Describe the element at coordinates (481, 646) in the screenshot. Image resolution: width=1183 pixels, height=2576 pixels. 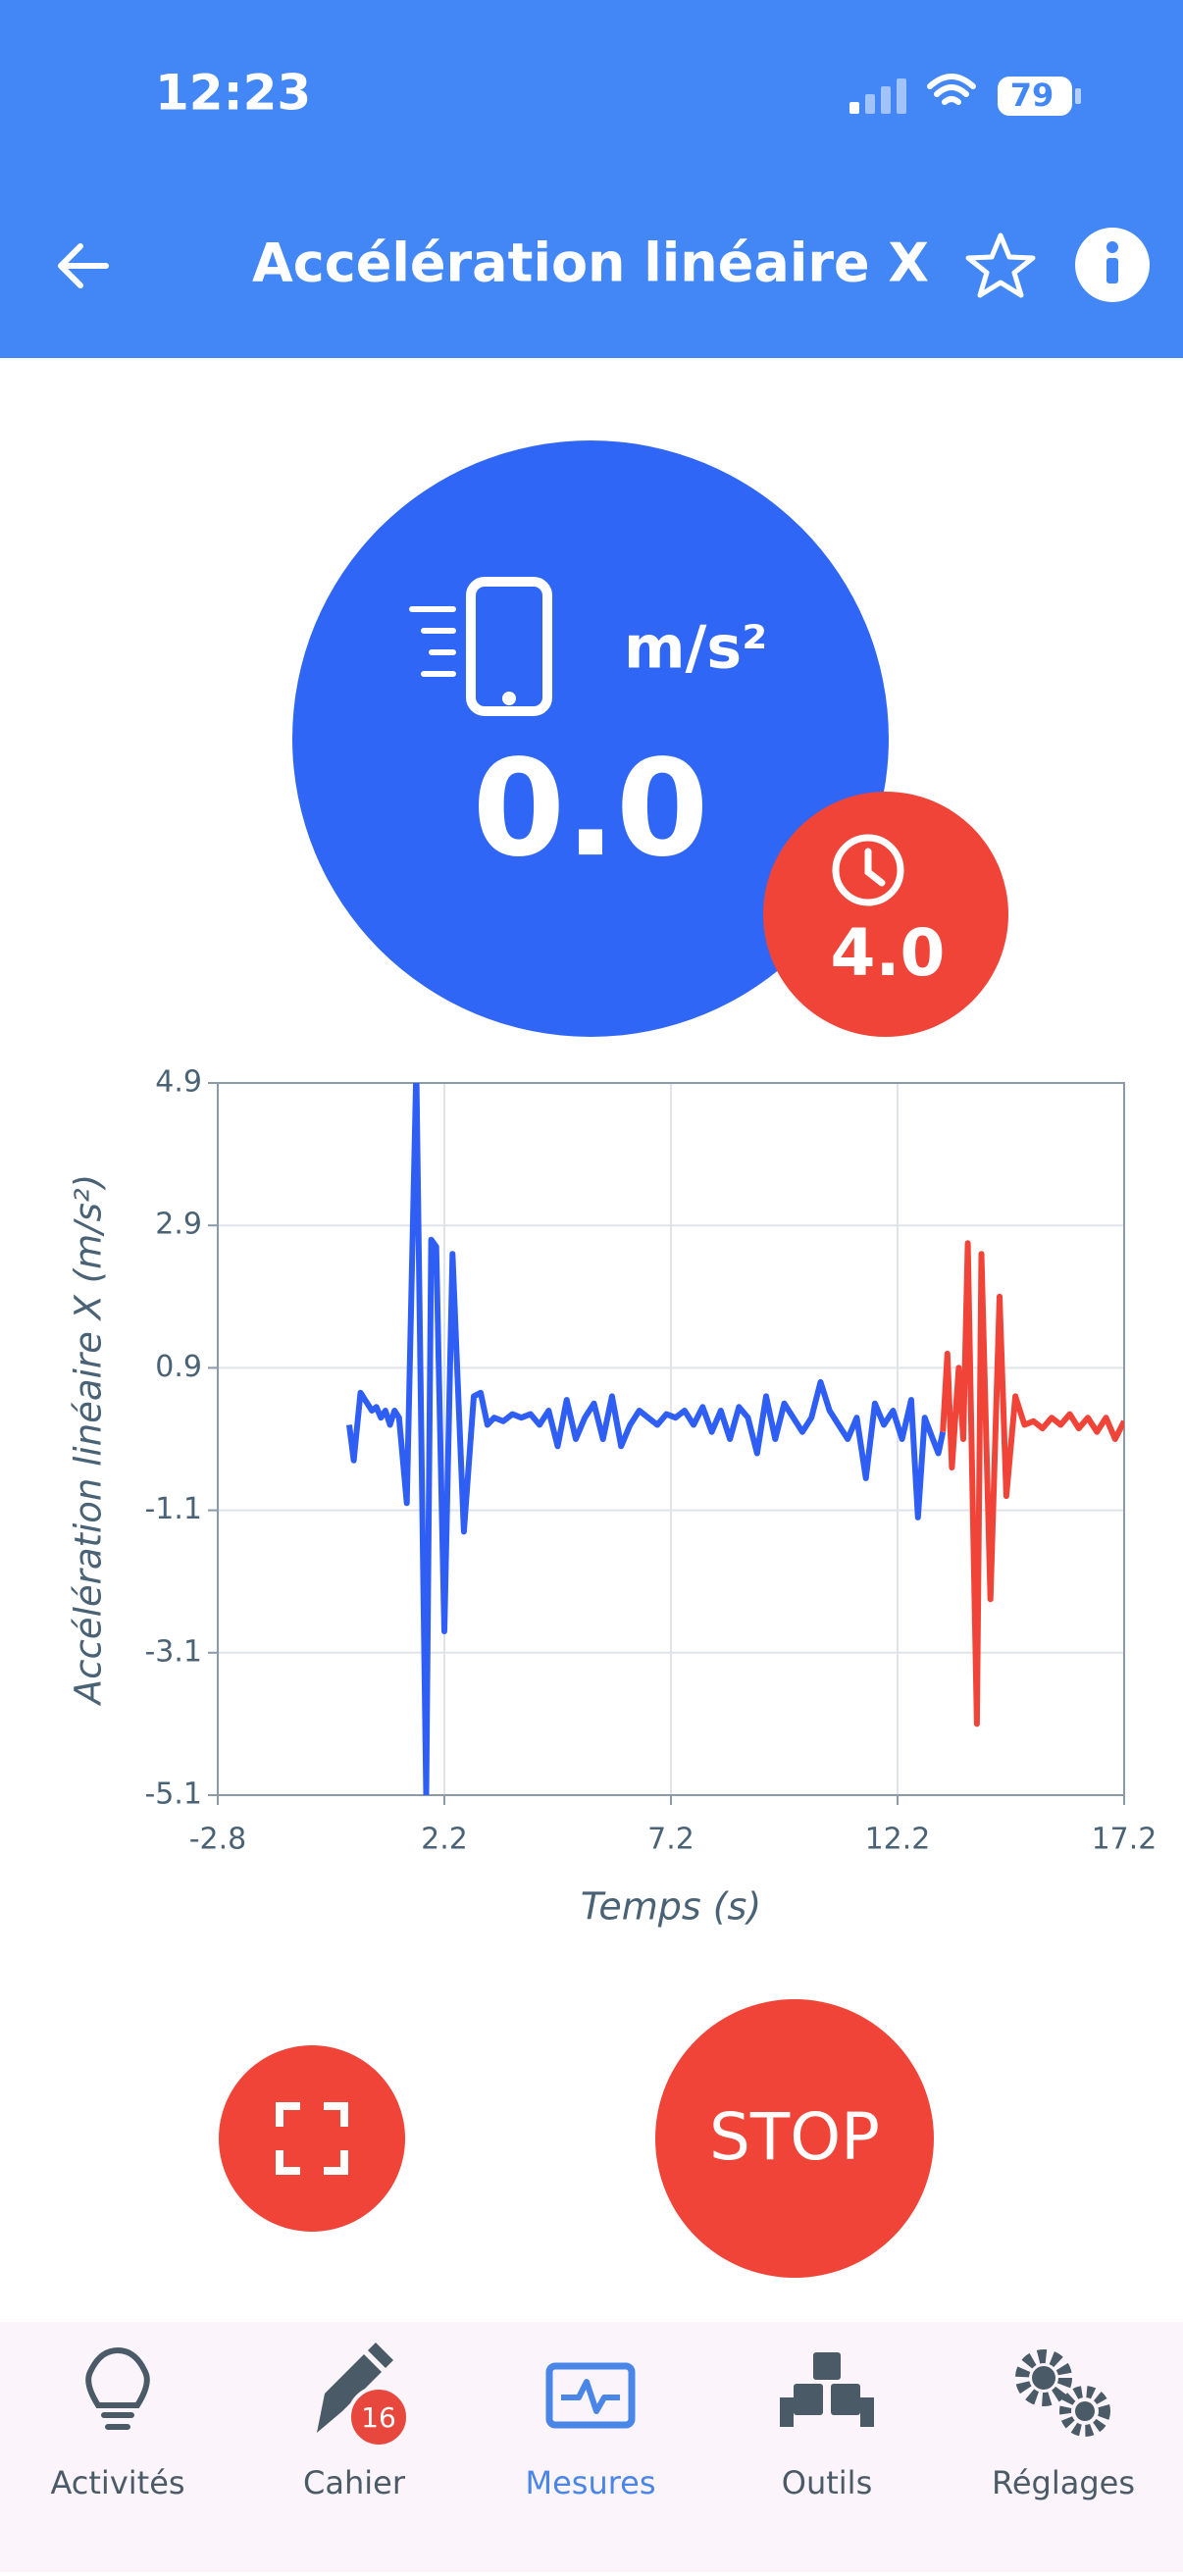
I see `phone-icon` at that location.